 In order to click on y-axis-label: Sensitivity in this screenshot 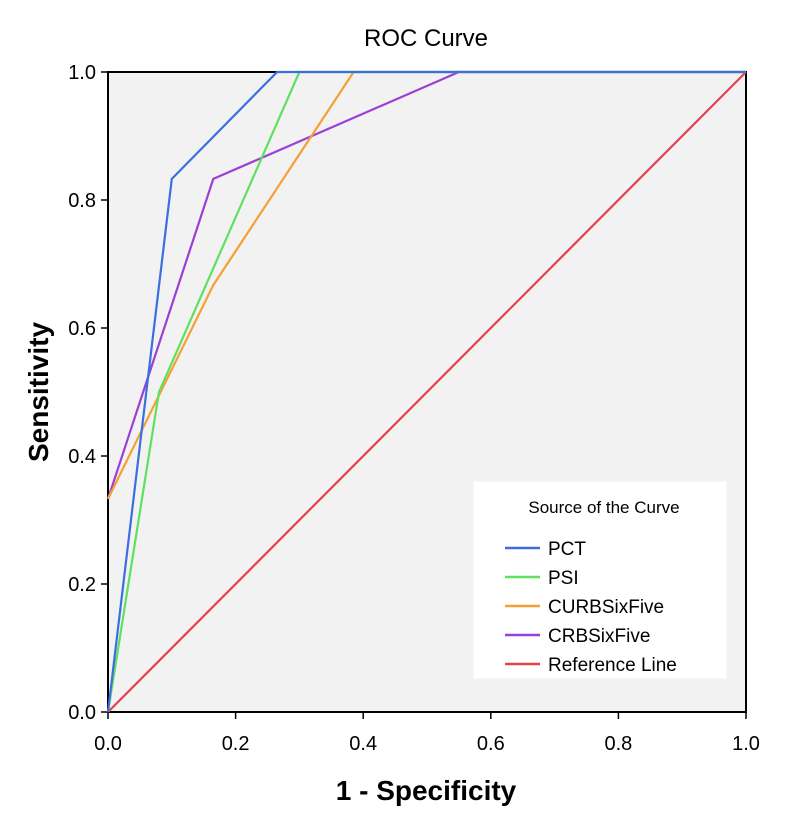, I will do `click(38, 392)`.